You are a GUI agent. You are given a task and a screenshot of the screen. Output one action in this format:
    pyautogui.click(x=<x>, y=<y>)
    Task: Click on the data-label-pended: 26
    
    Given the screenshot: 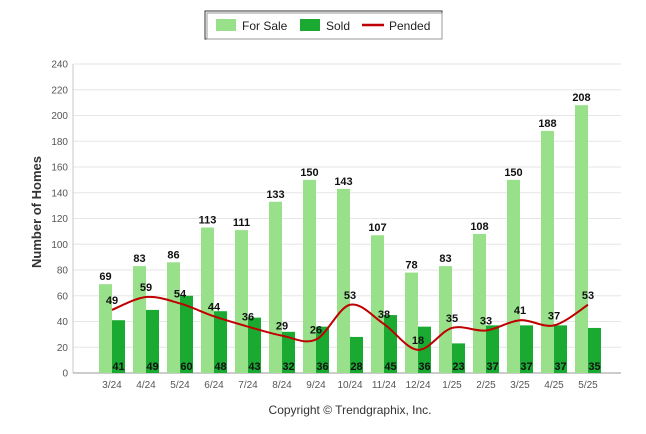 What is the action you would take?
    pyautogui.click(x=316, y=331)
    